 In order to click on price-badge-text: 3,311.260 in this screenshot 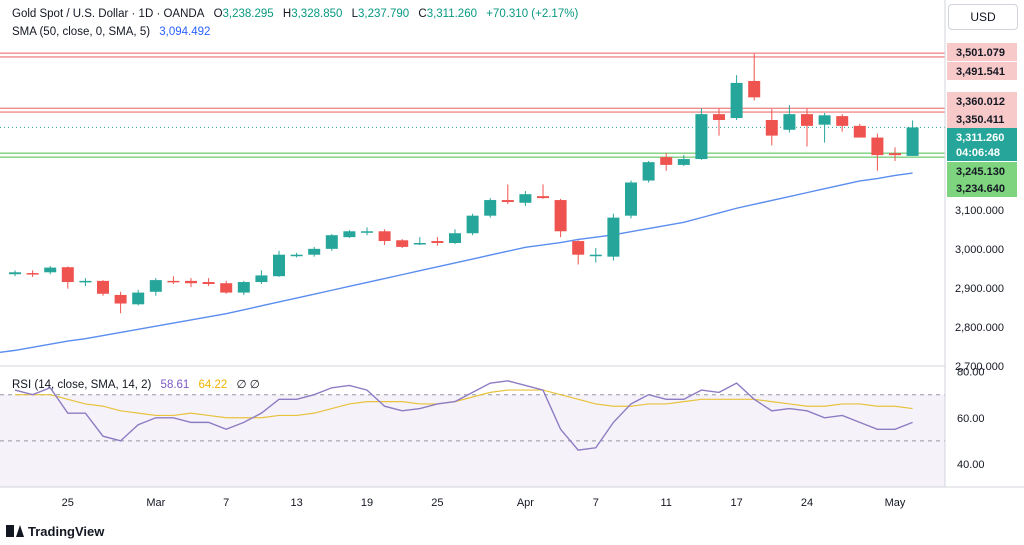, I will do `click(980, 138)`.